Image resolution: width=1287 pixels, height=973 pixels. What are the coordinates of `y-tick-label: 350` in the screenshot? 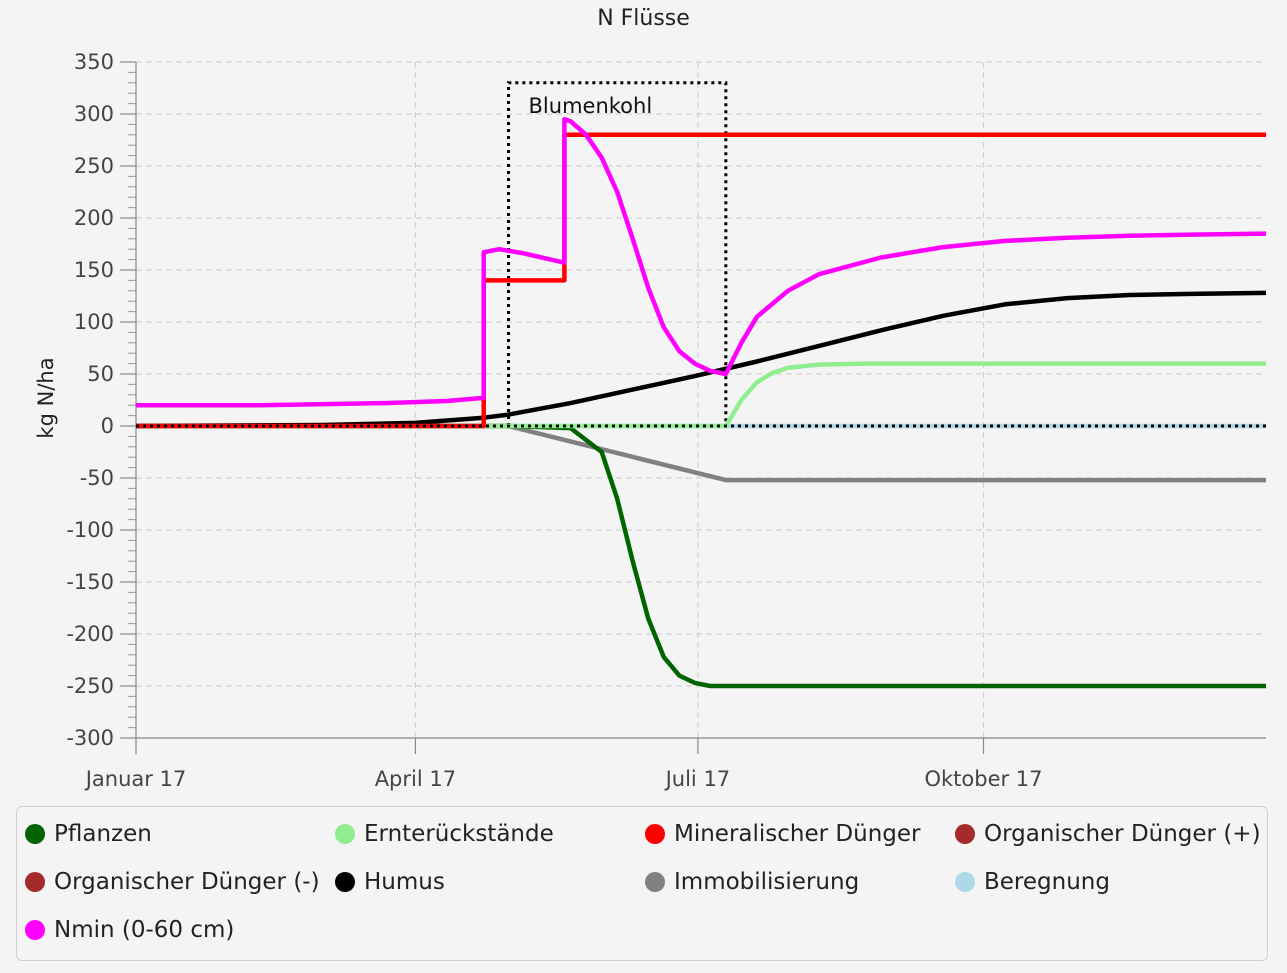 It's located at (94, 62).